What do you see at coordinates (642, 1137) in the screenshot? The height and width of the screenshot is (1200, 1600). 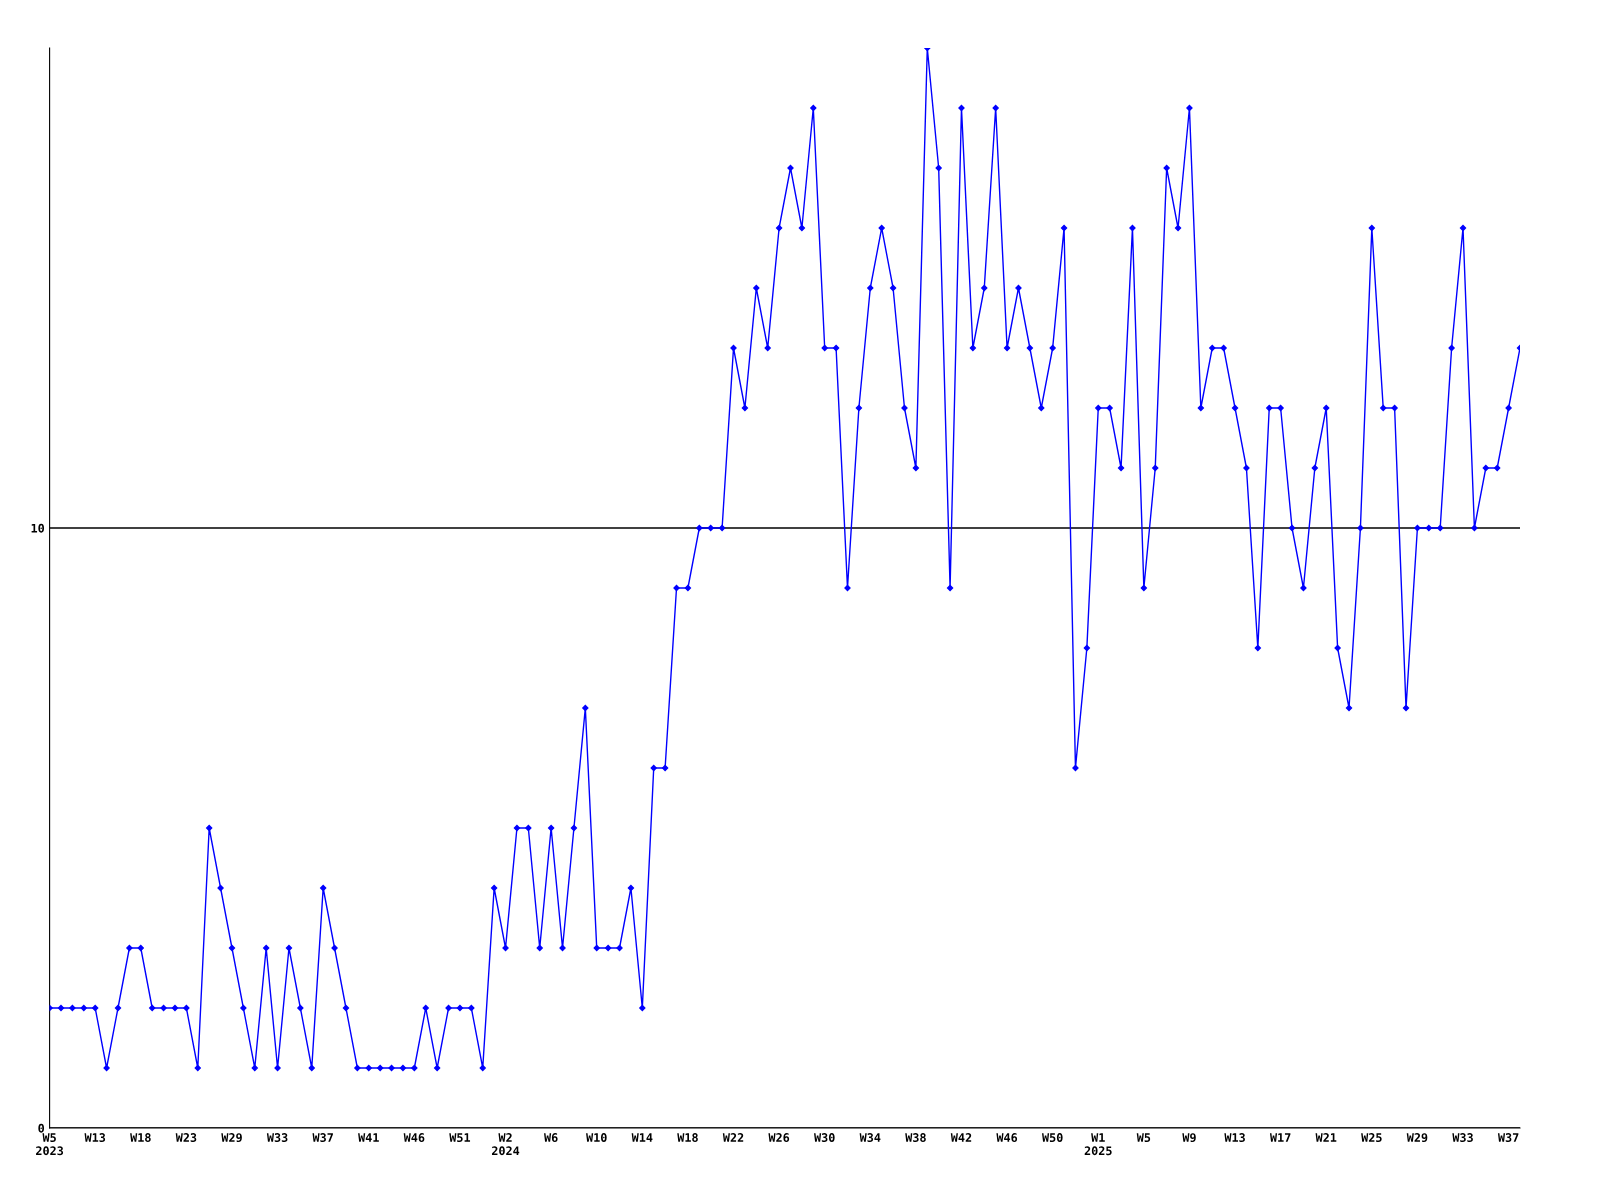 I see `x-tick-label: W14` at bounding box center [642, 1137].